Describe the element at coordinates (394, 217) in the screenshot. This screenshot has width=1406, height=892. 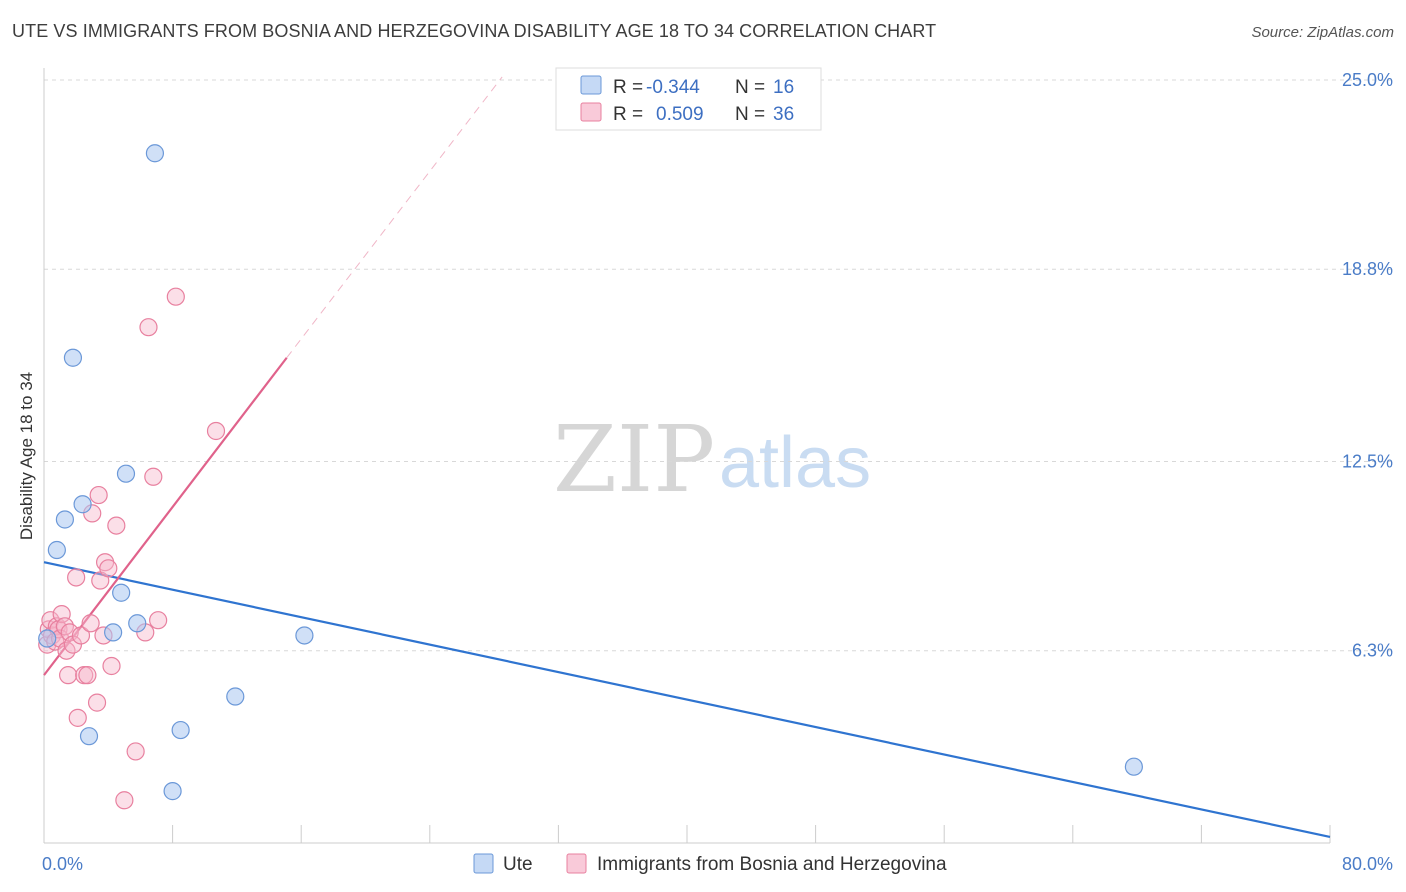
I see `trend-line-bosnia-extension` at that location.